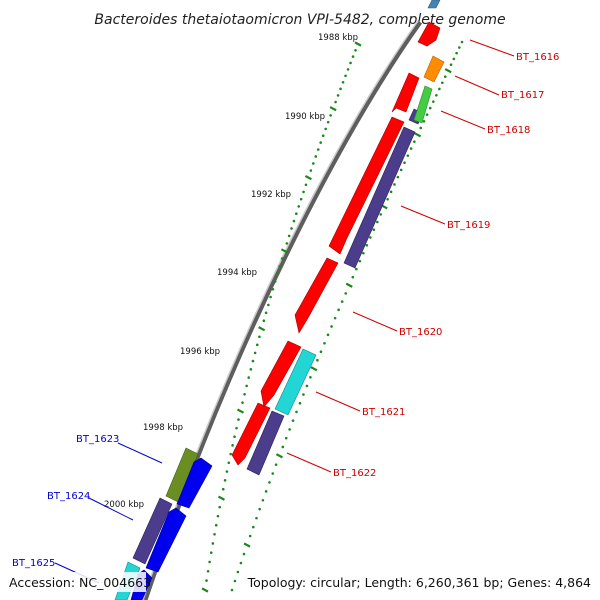  What do you see at coordinates (194, 483) in the screenshot?
I see `gene-feature-BT_1623-blue` at bounding box center [194, 483].